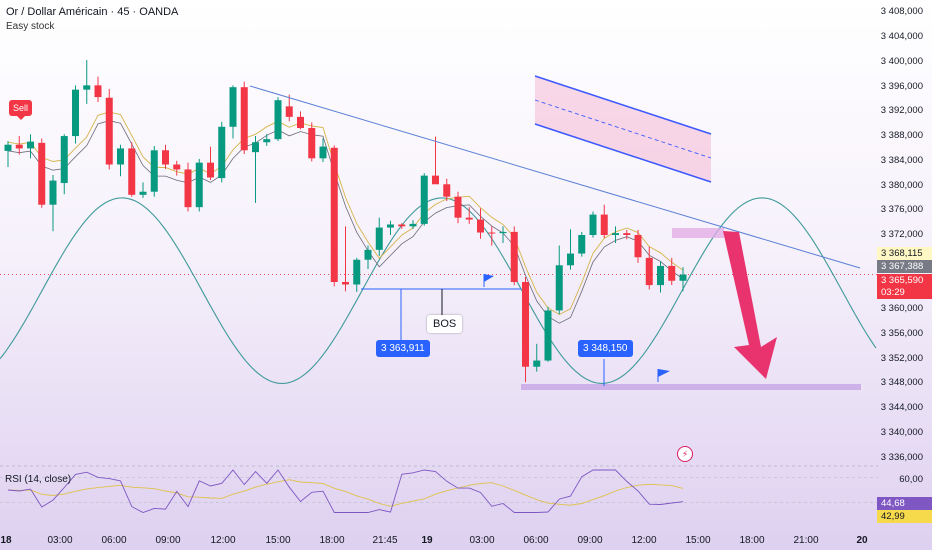 Image resolution: width=932 pixels, height=550 pixels. What do you see at coordinates (901, 432) in the screenshot?
I see `price-tick-label: 3 340,000` at bounding box center [901, 432].